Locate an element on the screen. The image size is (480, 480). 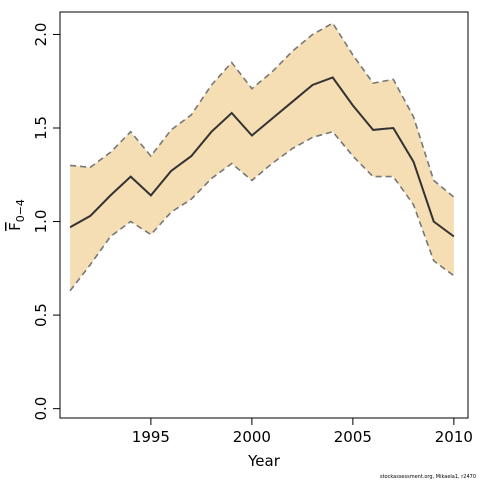
x-tick-label: 2010 is located at coordinates (454, 437).